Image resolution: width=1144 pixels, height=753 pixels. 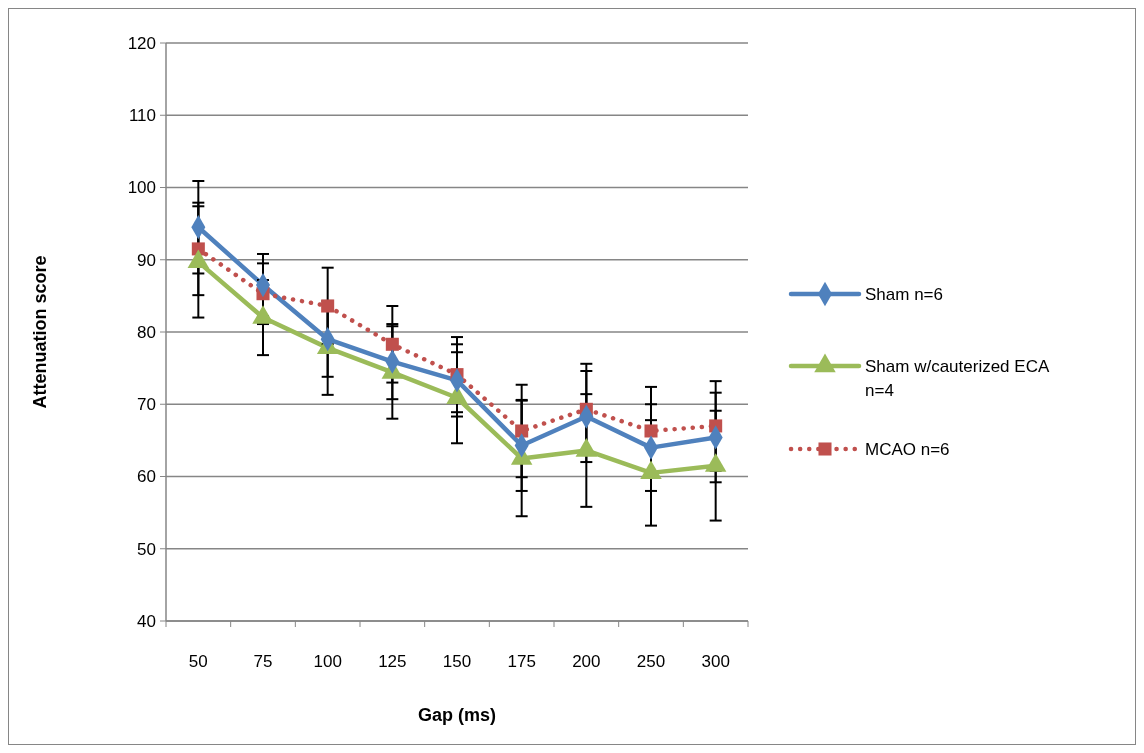 What do you see at coordinates (146, 260) in the screenshot?
I see `y-tick-label: 90` at bounding box center [146, 260].